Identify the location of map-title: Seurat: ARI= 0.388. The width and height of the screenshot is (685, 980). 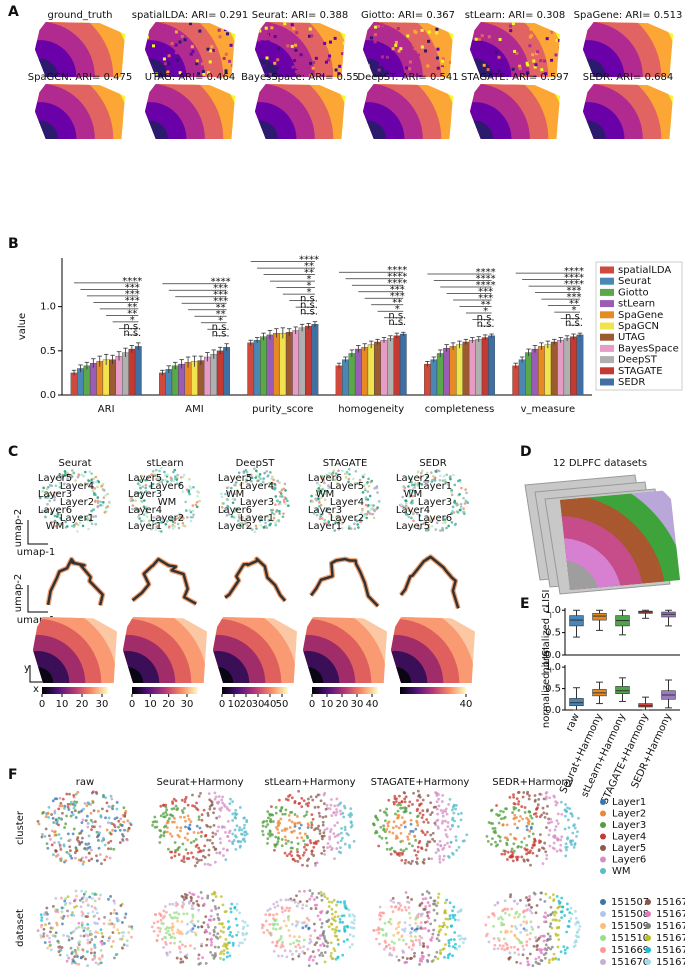
(300, 15).